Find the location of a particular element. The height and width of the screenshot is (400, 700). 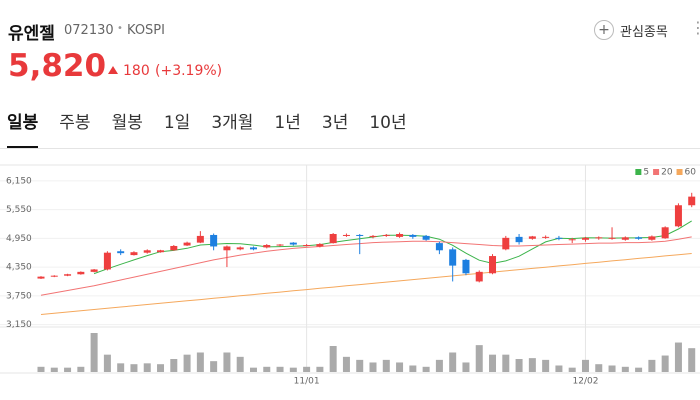

x-tick-label: 12/02 is located at coordinates (586, 382).